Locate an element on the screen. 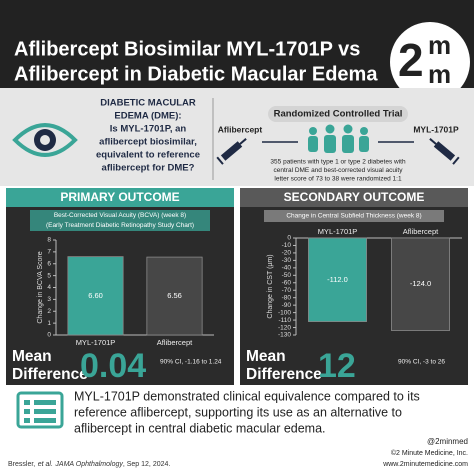 This screenshot has width=474, height=474. y-tick-label: 8 is located at coordinates (49, 240).